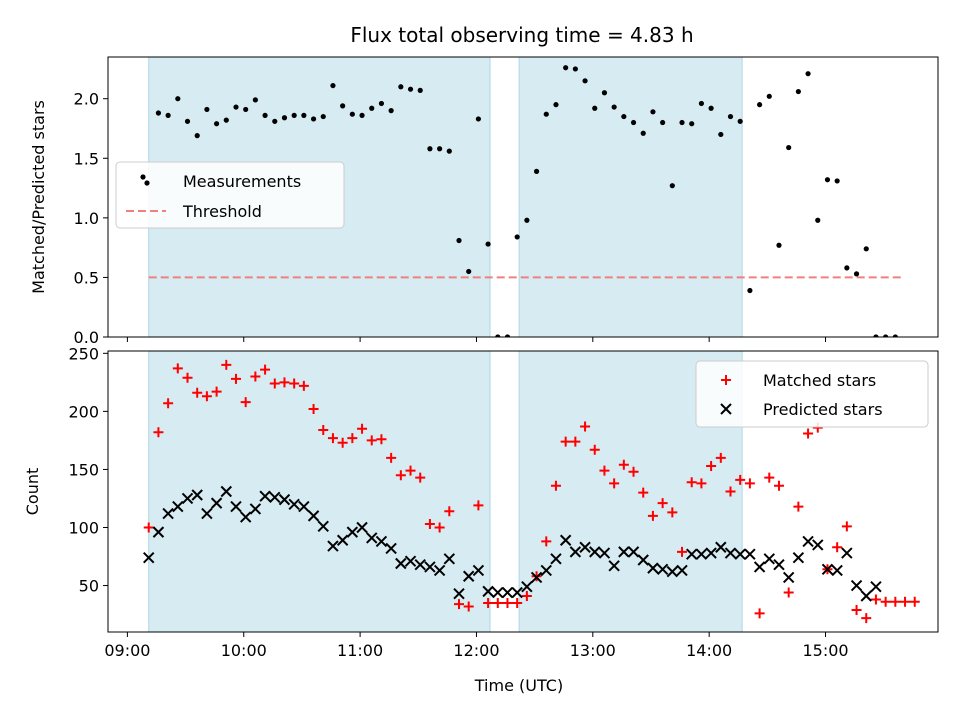 This screenshot has width=960, height=724. Describe the element at coordinates (521, 35) in the screenshot. I see `chart-title: Flux total observing time = 4.83 h` at that location.